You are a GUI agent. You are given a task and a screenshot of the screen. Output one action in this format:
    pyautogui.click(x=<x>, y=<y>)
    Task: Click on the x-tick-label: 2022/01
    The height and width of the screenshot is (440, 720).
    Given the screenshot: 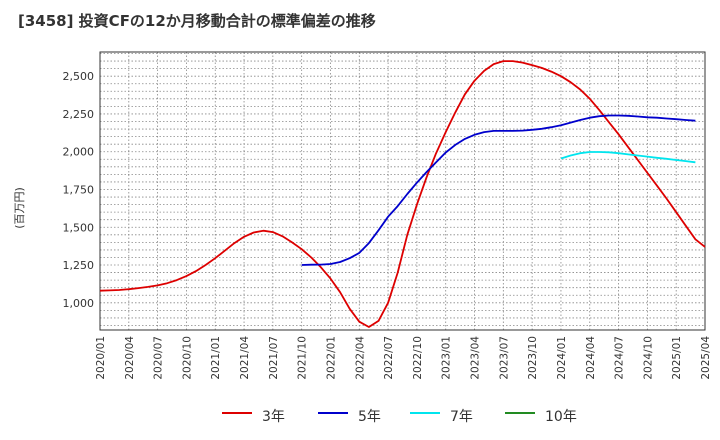 What is the action you would take?
    pyautogui.click(x=331, y=358)
    